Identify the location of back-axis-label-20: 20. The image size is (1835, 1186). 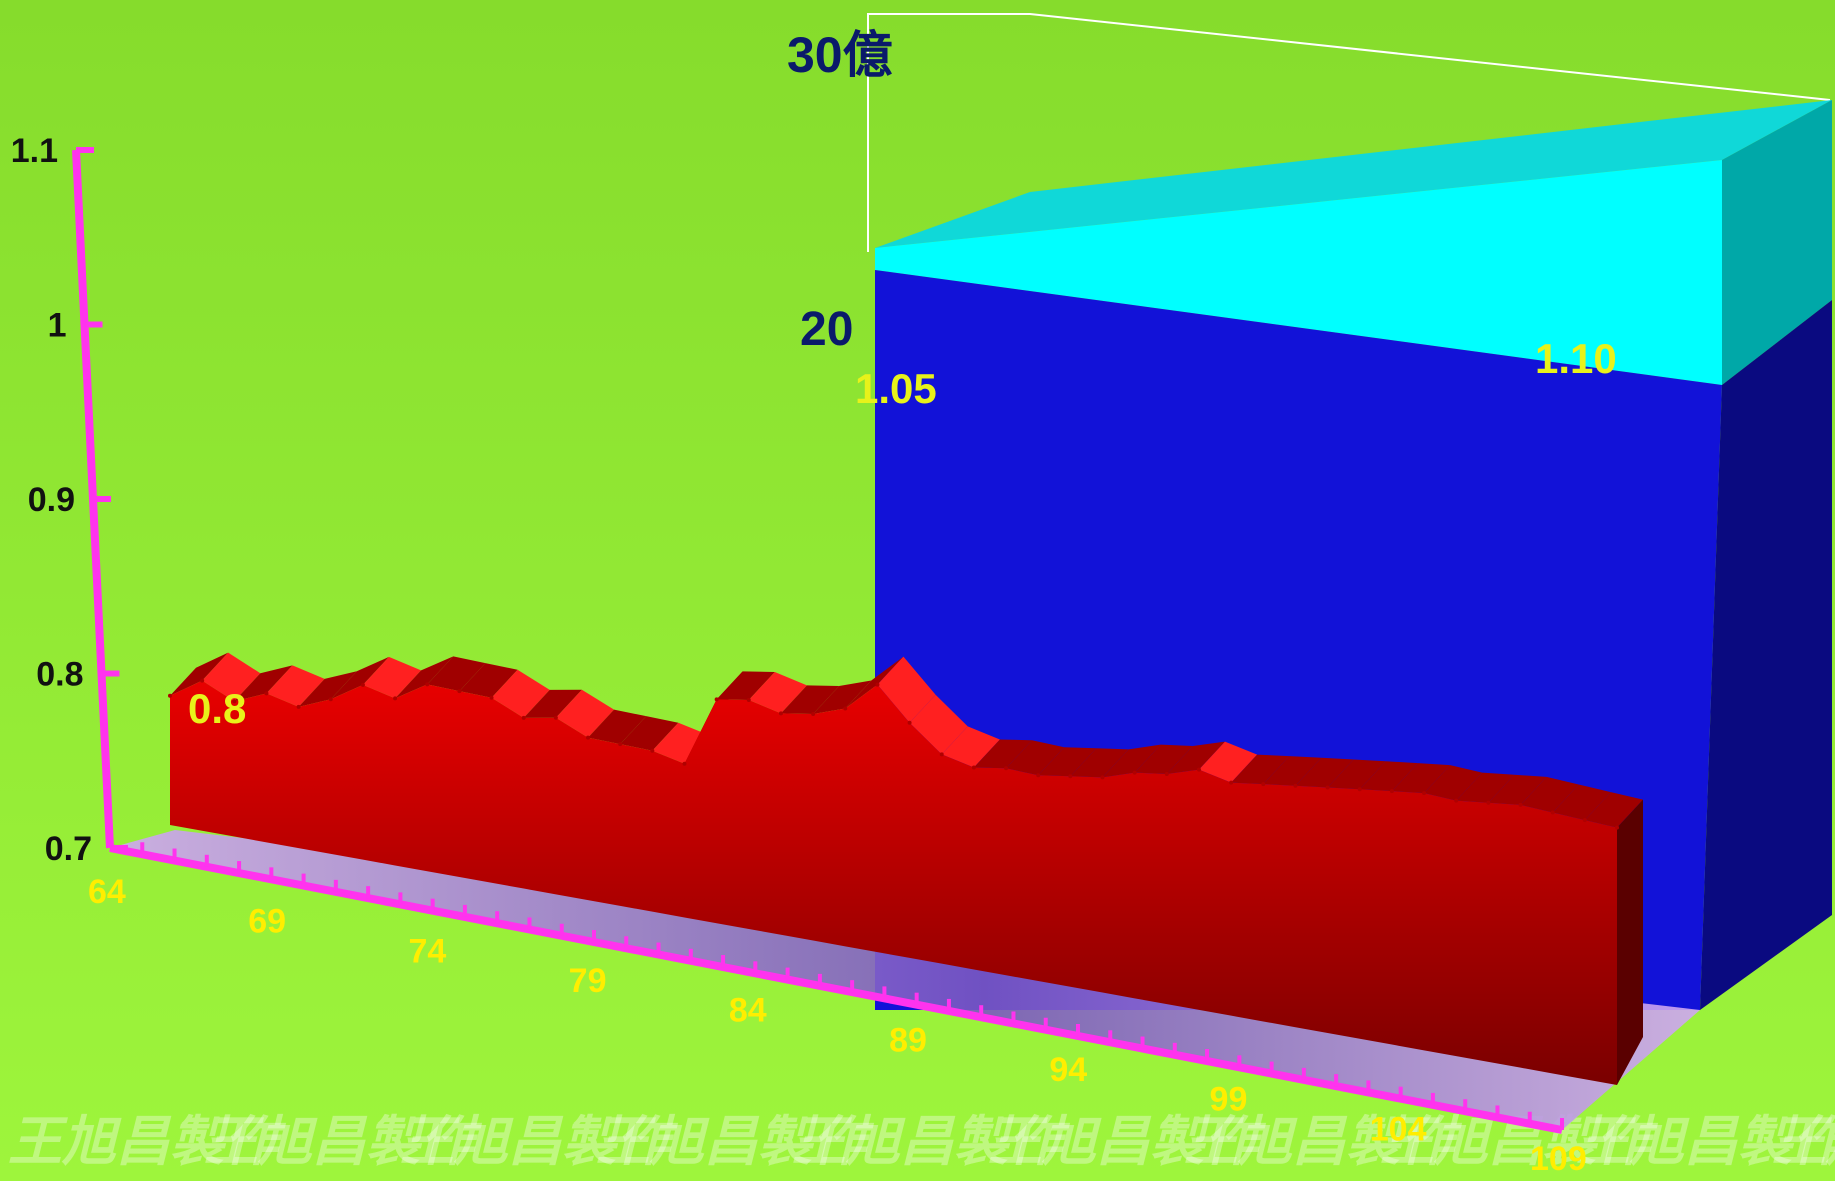
(826, 329).